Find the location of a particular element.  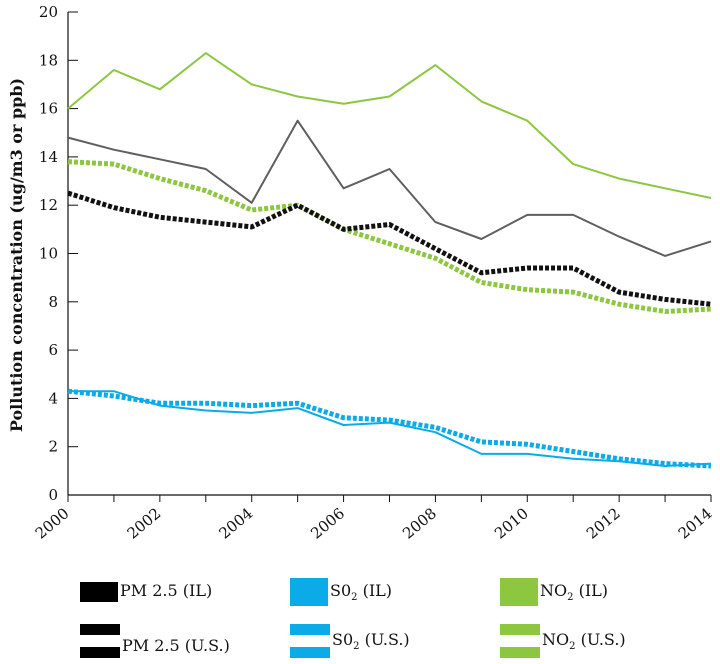

legend-item-so2-il: S02 (IL) is located at coordinates (341, 592).